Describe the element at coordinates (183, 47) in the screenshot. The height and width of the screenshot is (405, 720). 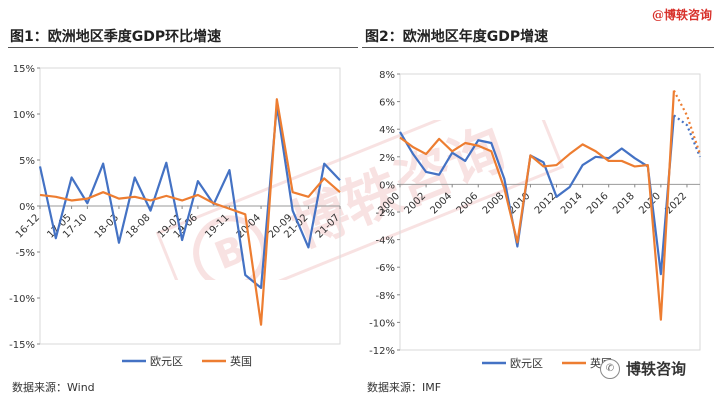
I see `title-divider-left` at that location.